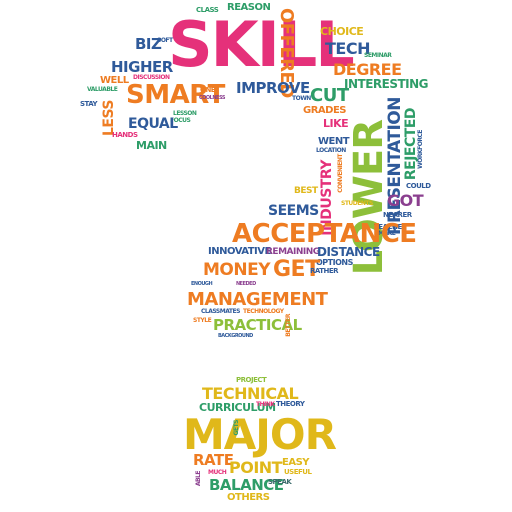 This screenshot has width=512, height=512. I want to click on word-went: WENT, so click(334, 141).